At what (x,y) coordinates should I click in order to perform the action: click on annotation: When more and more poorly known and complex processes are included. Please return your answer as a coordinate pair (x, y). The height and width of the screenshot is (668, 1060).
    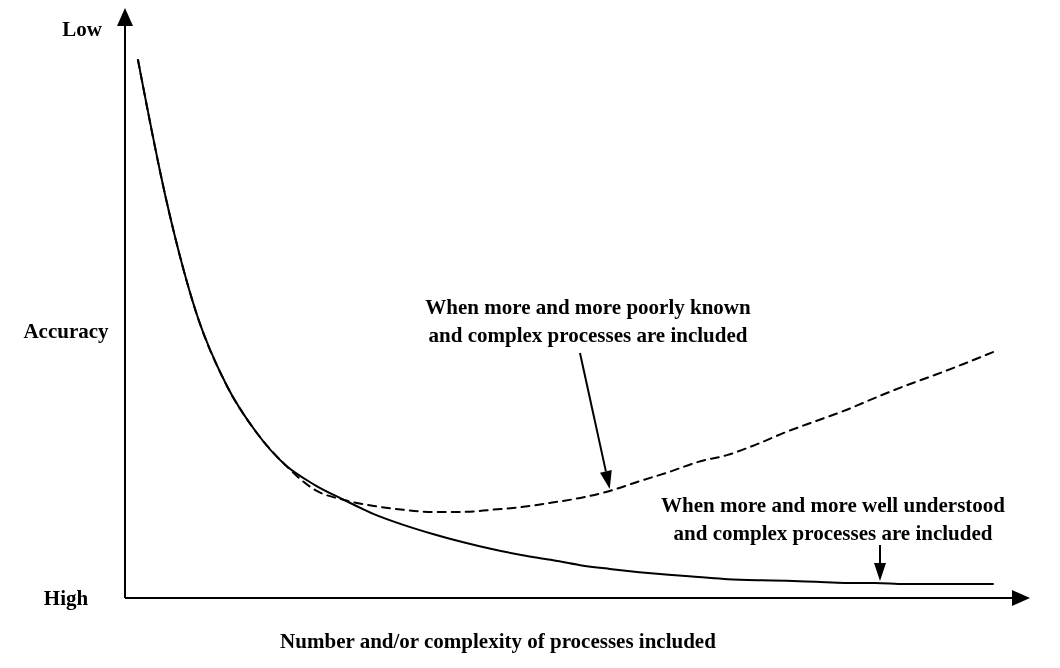
    Looking at the image, I should click on (588, 321).